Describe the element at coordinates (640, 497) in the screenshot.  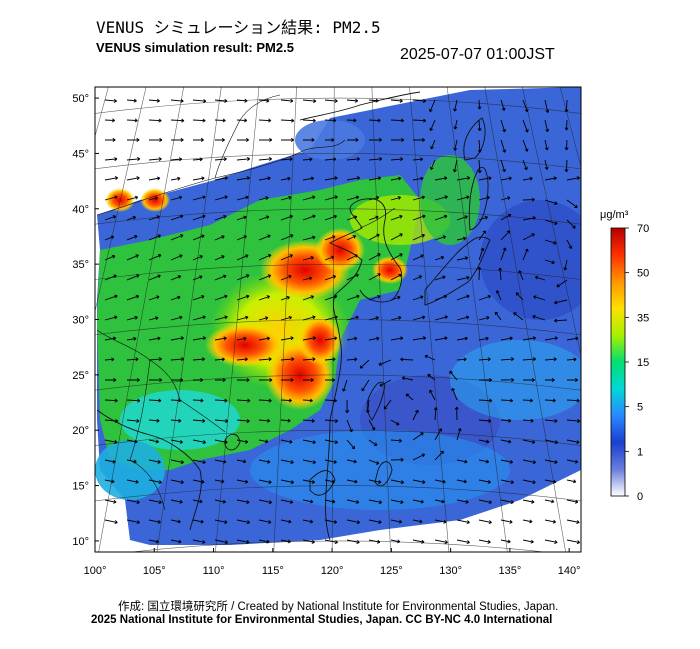
I see `colorbar-label: 0` at that location.